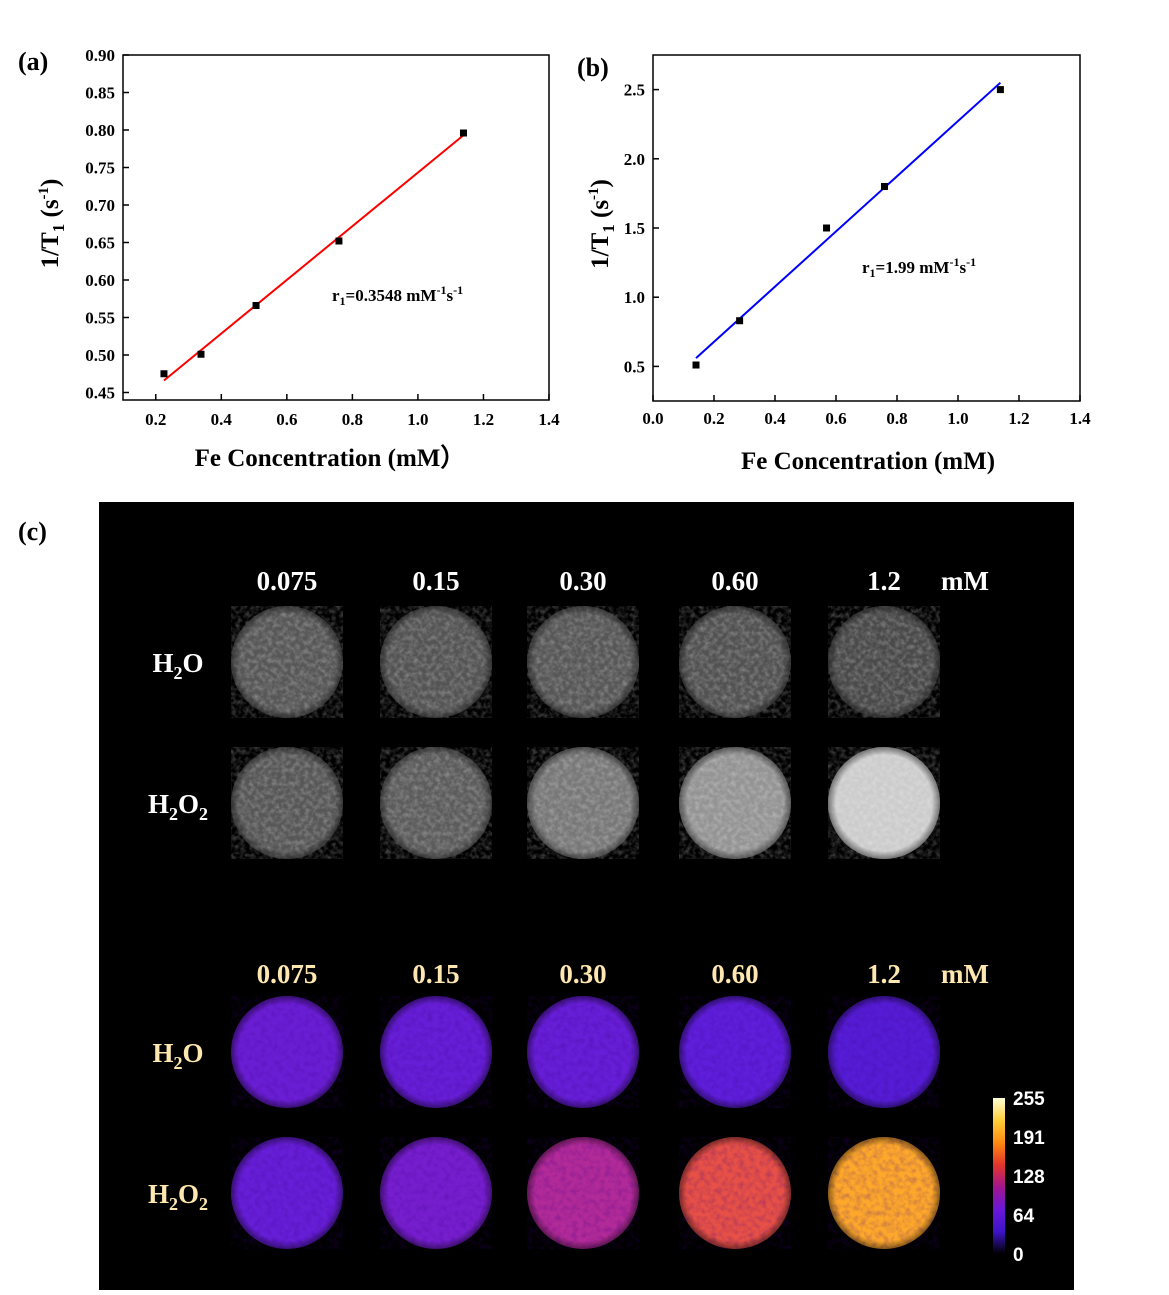 Image resolution: width=1169 pixels, height=1295 pixels. What do you see at coordinates (100, 393) in the screenshot?
I see `y-tick-label: 0.45` at bounding box center [100, 393].